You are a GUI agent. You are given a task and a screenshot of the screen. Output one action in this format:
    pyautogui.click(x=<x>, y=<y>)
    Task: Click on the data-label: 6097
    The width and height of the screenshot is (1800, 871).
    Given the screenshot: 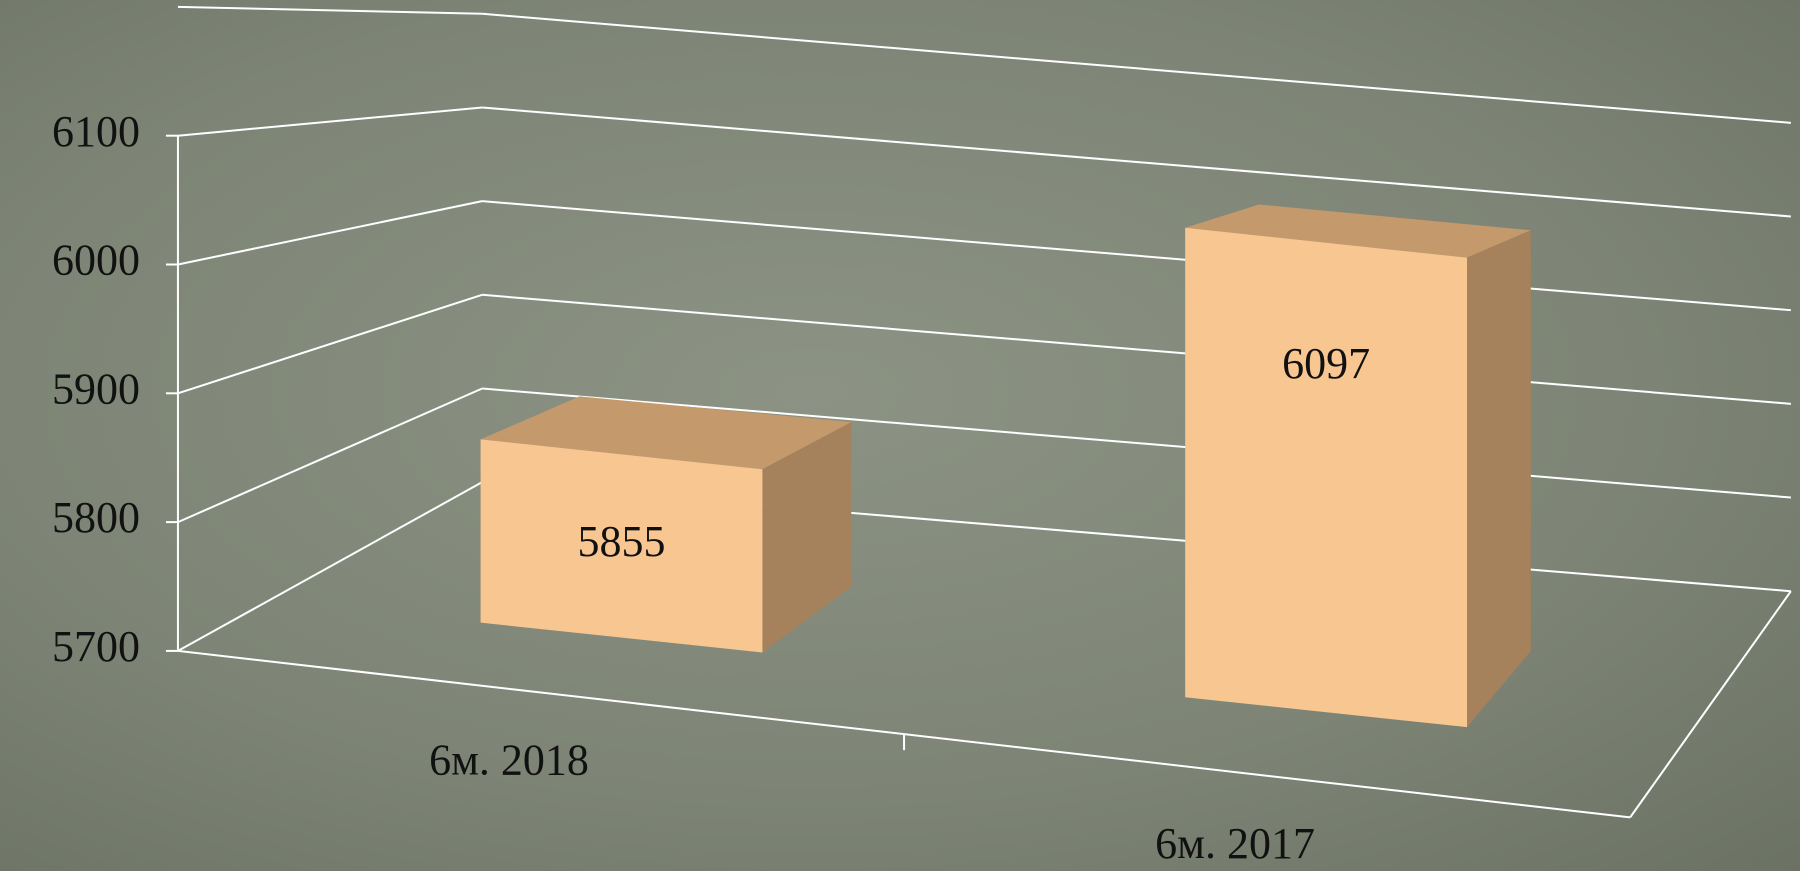 What is the action you would take?
    pyautogui.click(x=1326, y=363)
    